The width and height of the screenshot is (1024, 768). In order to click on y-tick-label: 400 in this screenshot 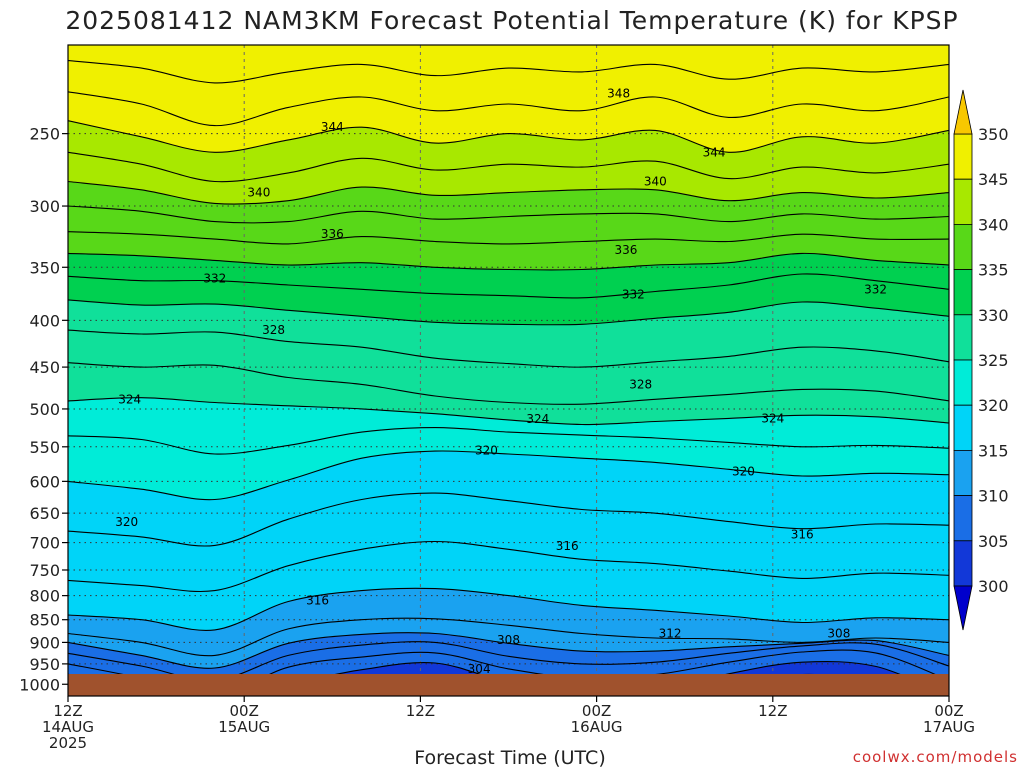, I will do `click(44, 320)`.